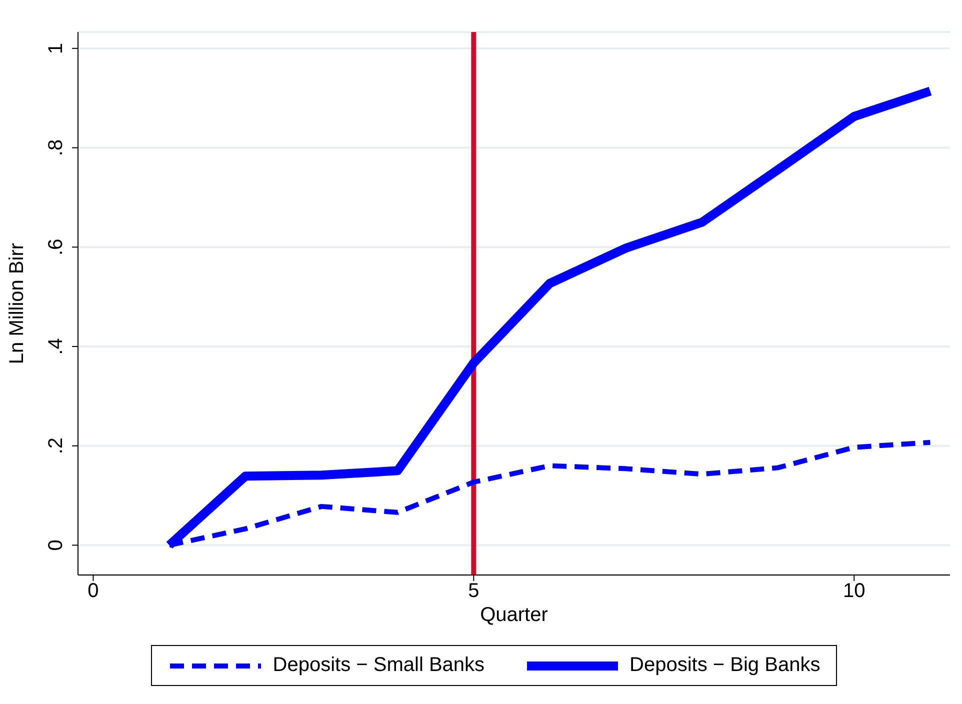 Image resolution: width=962 pixels, height=704 pixels. Describe the element at coordinates (56, 346) in the screenshot. I see `y-tick-label: .4` at that location.